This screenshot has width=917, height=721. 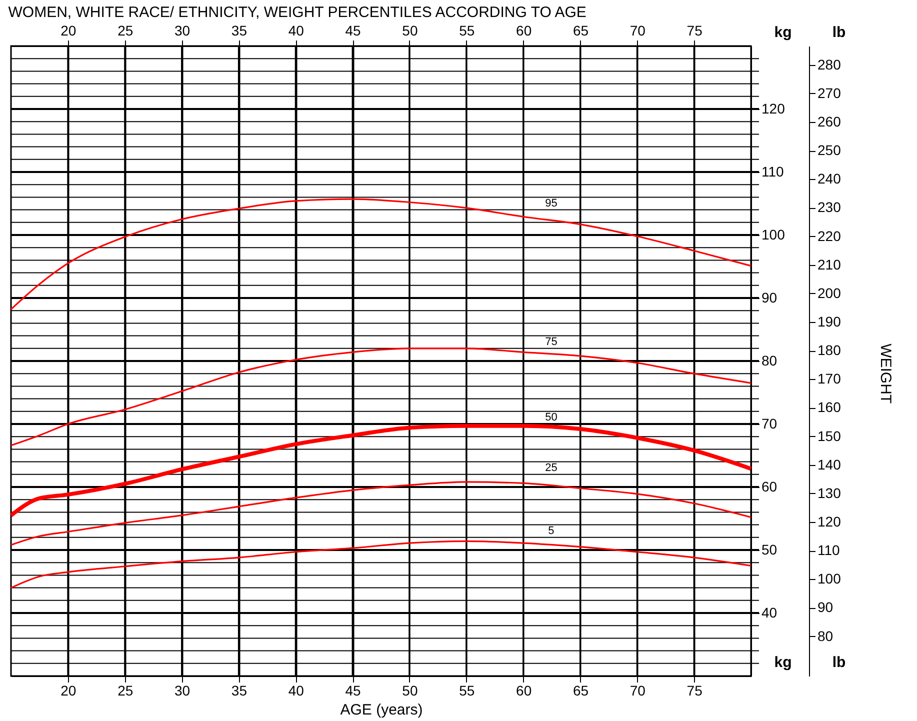 What do you see at coordinates (410, 30) in the screenshot?
I see `x2-tick-label: 50` at bounding box center [410, 30].